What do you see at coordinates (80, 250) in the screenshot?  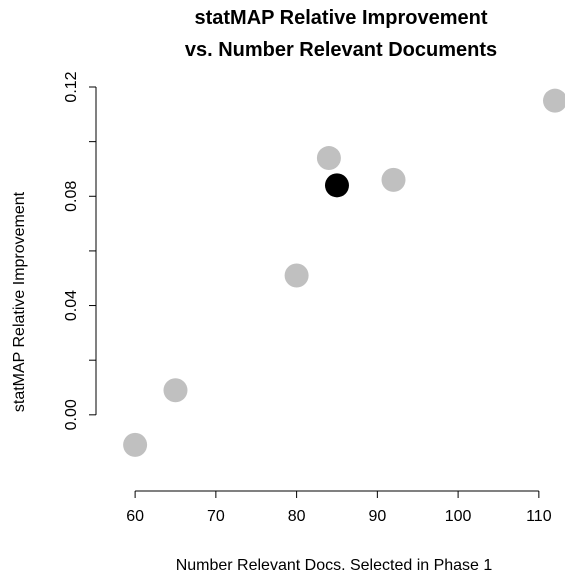 I see `y-axis: 0.00 0.04 0.08 0.12` at bounding box center [80, 250].